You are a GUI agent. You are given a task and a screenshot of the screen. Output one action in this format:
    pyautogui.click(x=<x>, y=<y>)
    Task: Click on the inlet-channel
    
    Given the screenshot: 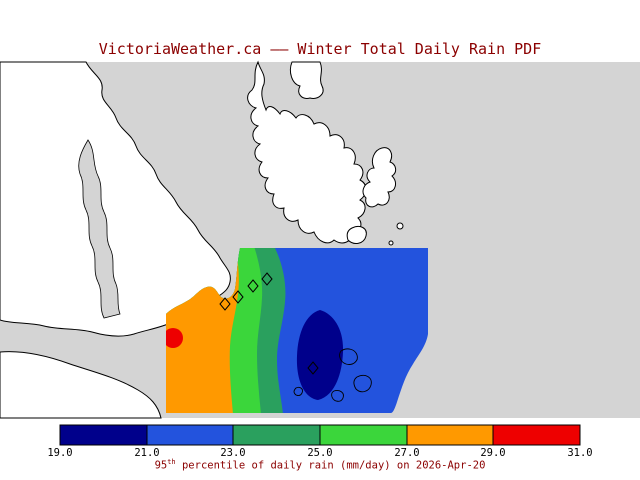 What is the action you would take?
    pyautogui.click(x=99, y=229)
    